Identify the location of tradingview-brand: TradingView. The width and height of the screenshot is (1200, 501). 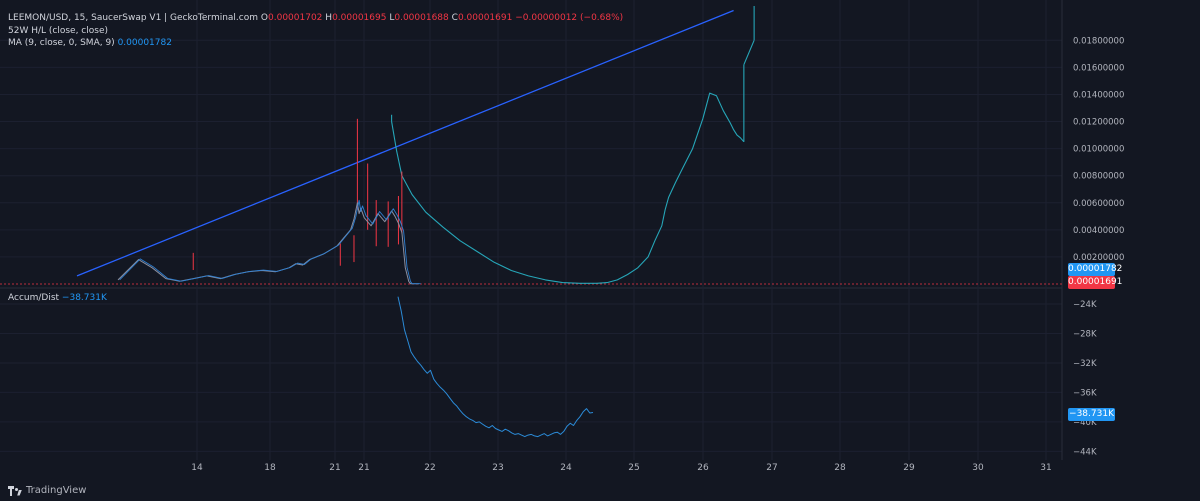
(47, 490).